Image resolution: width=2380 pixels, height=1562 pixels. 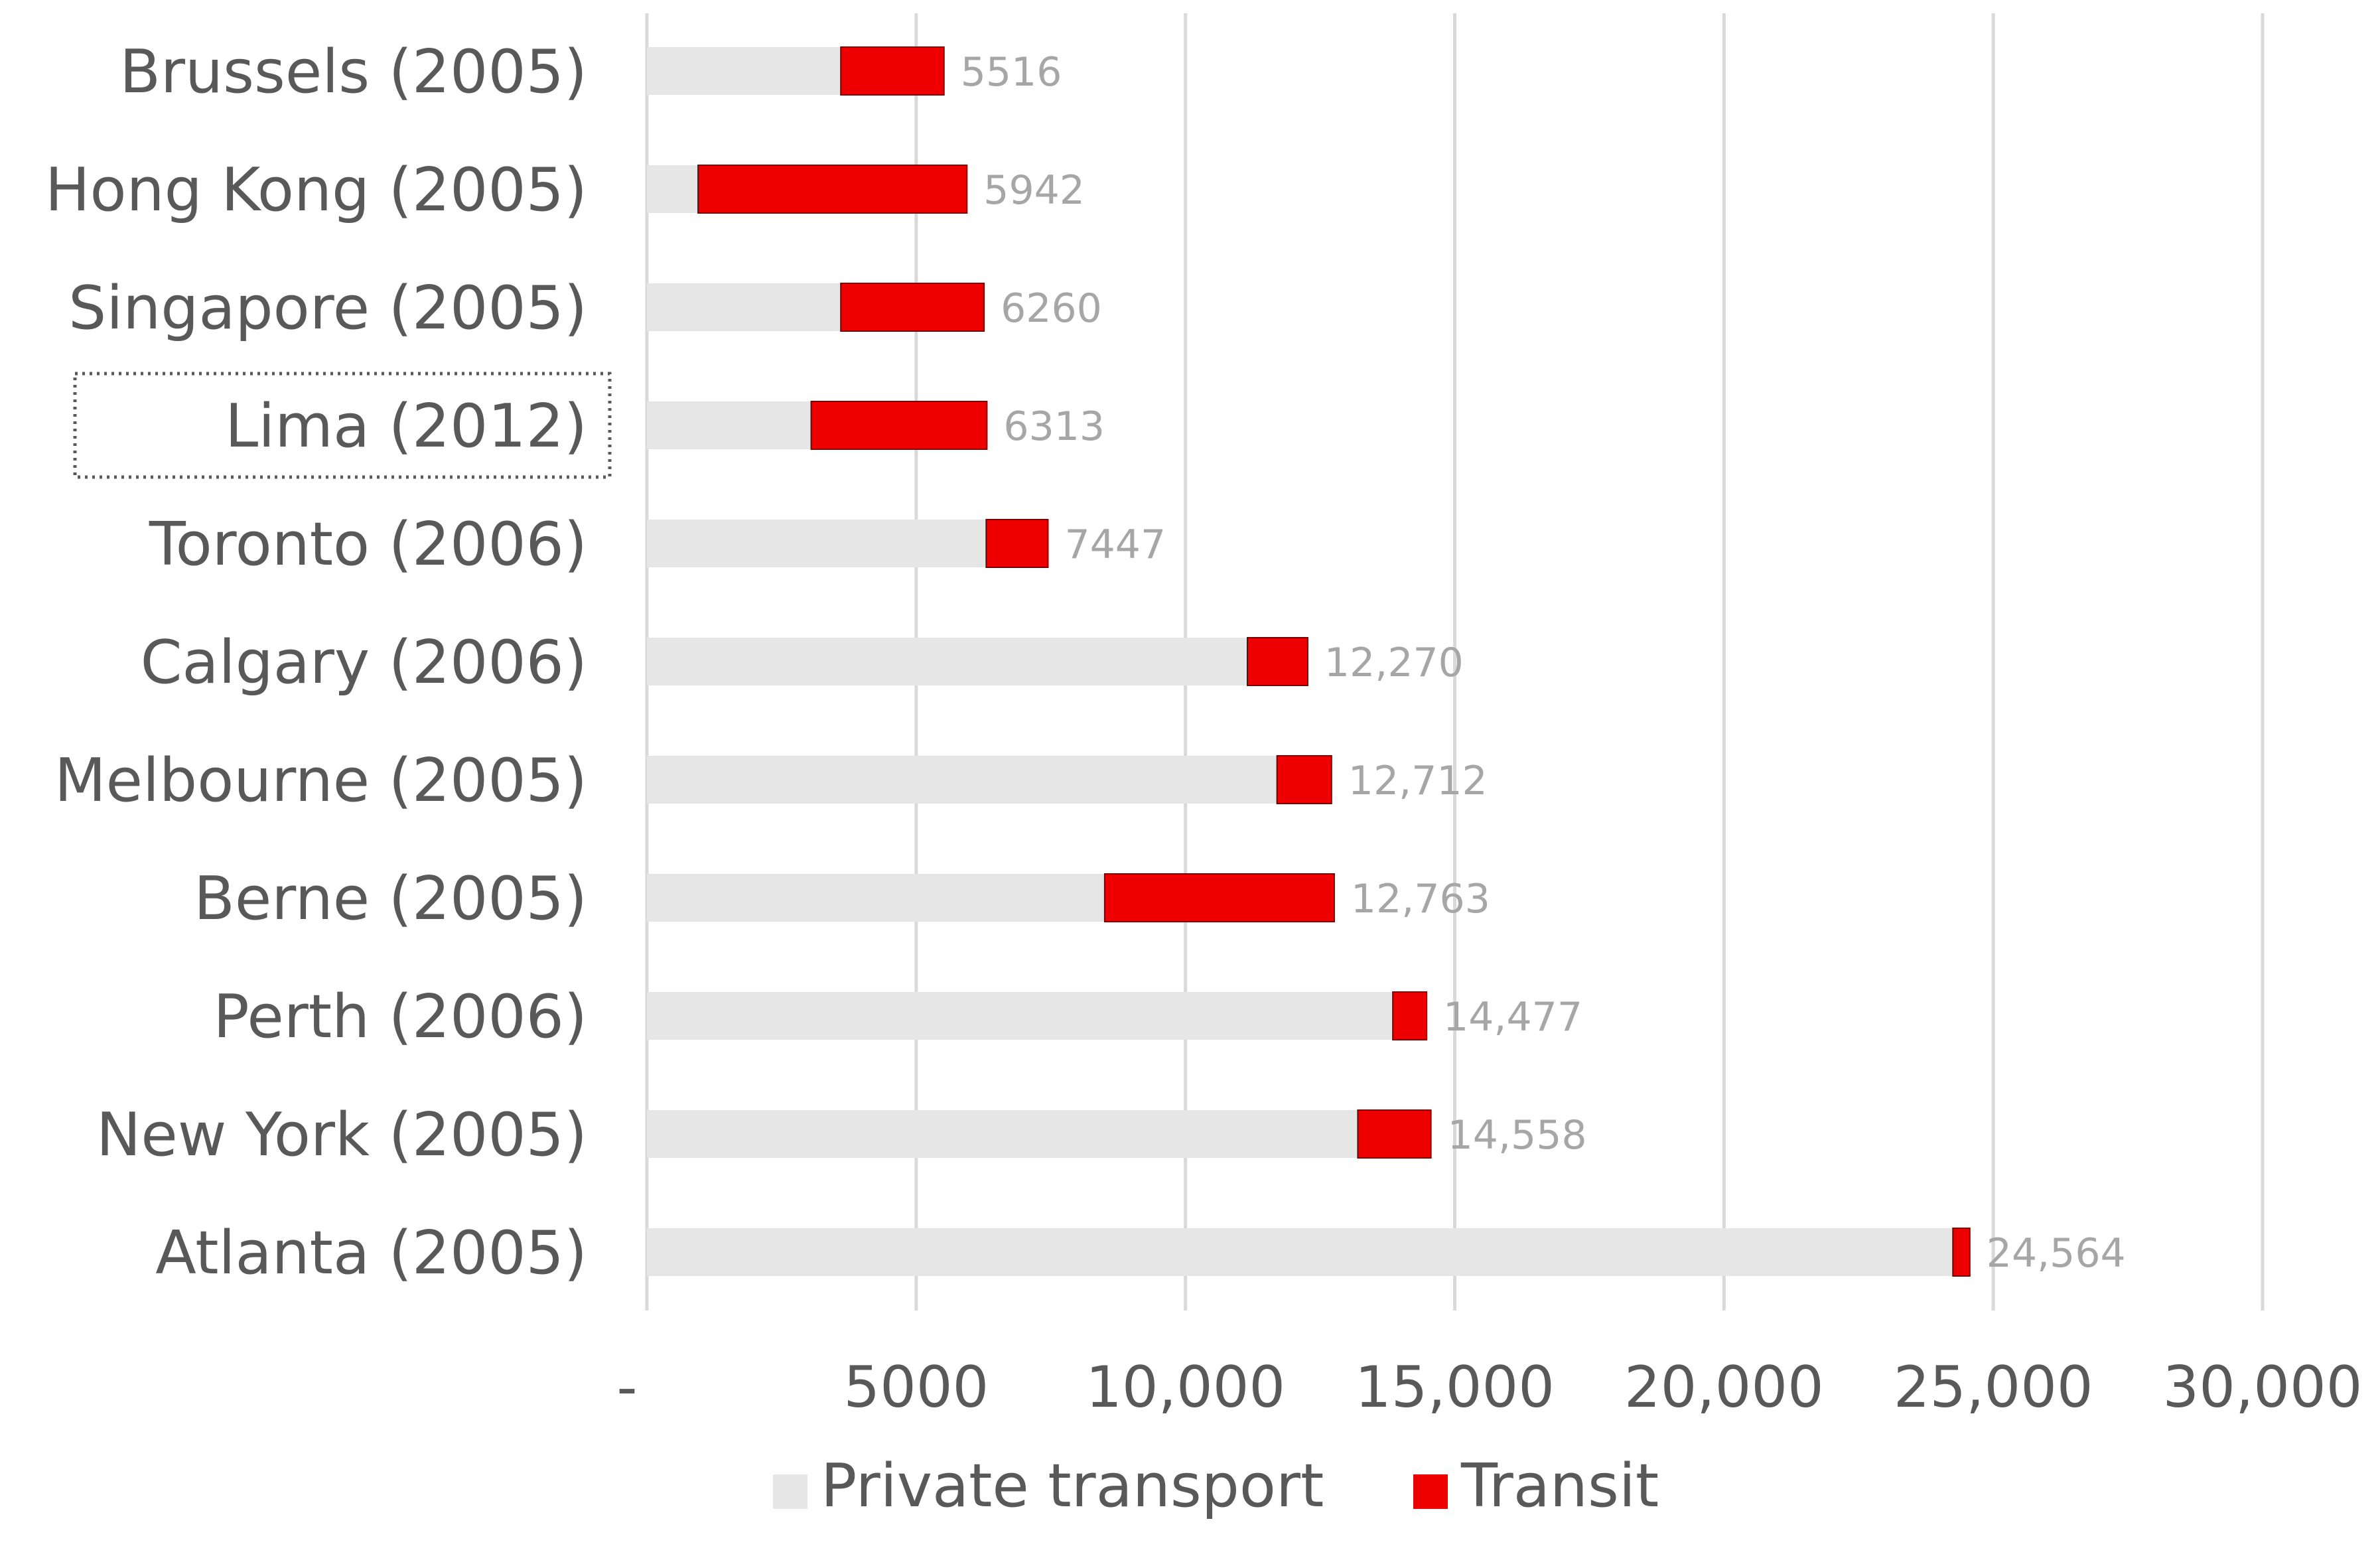 I want to click on data-label: 6260, so click(x=1051, y=308).